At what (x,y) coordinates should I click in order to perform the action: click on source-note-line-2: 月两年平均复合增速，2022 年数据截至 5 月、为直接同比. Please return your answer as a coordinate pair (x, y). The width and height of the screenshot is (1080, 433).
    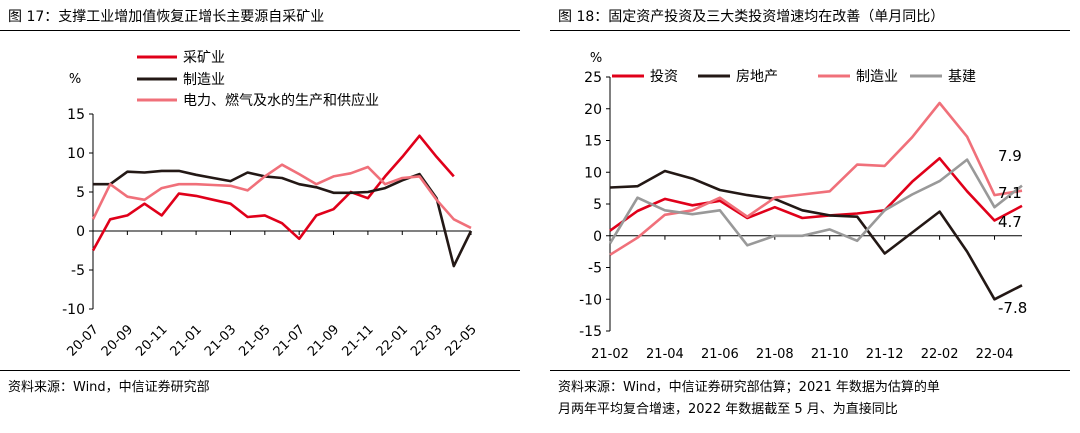
    Looking at the image, I should click on (728, 409).